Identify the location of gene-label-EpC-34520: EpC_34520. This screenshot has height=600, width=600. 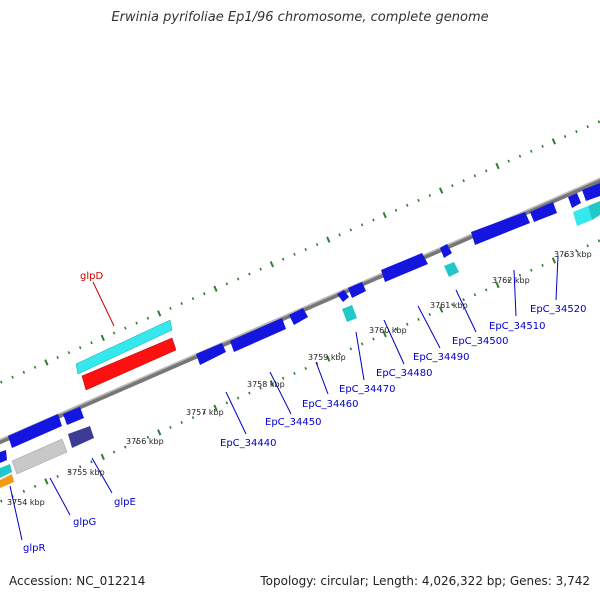
(558, 309).